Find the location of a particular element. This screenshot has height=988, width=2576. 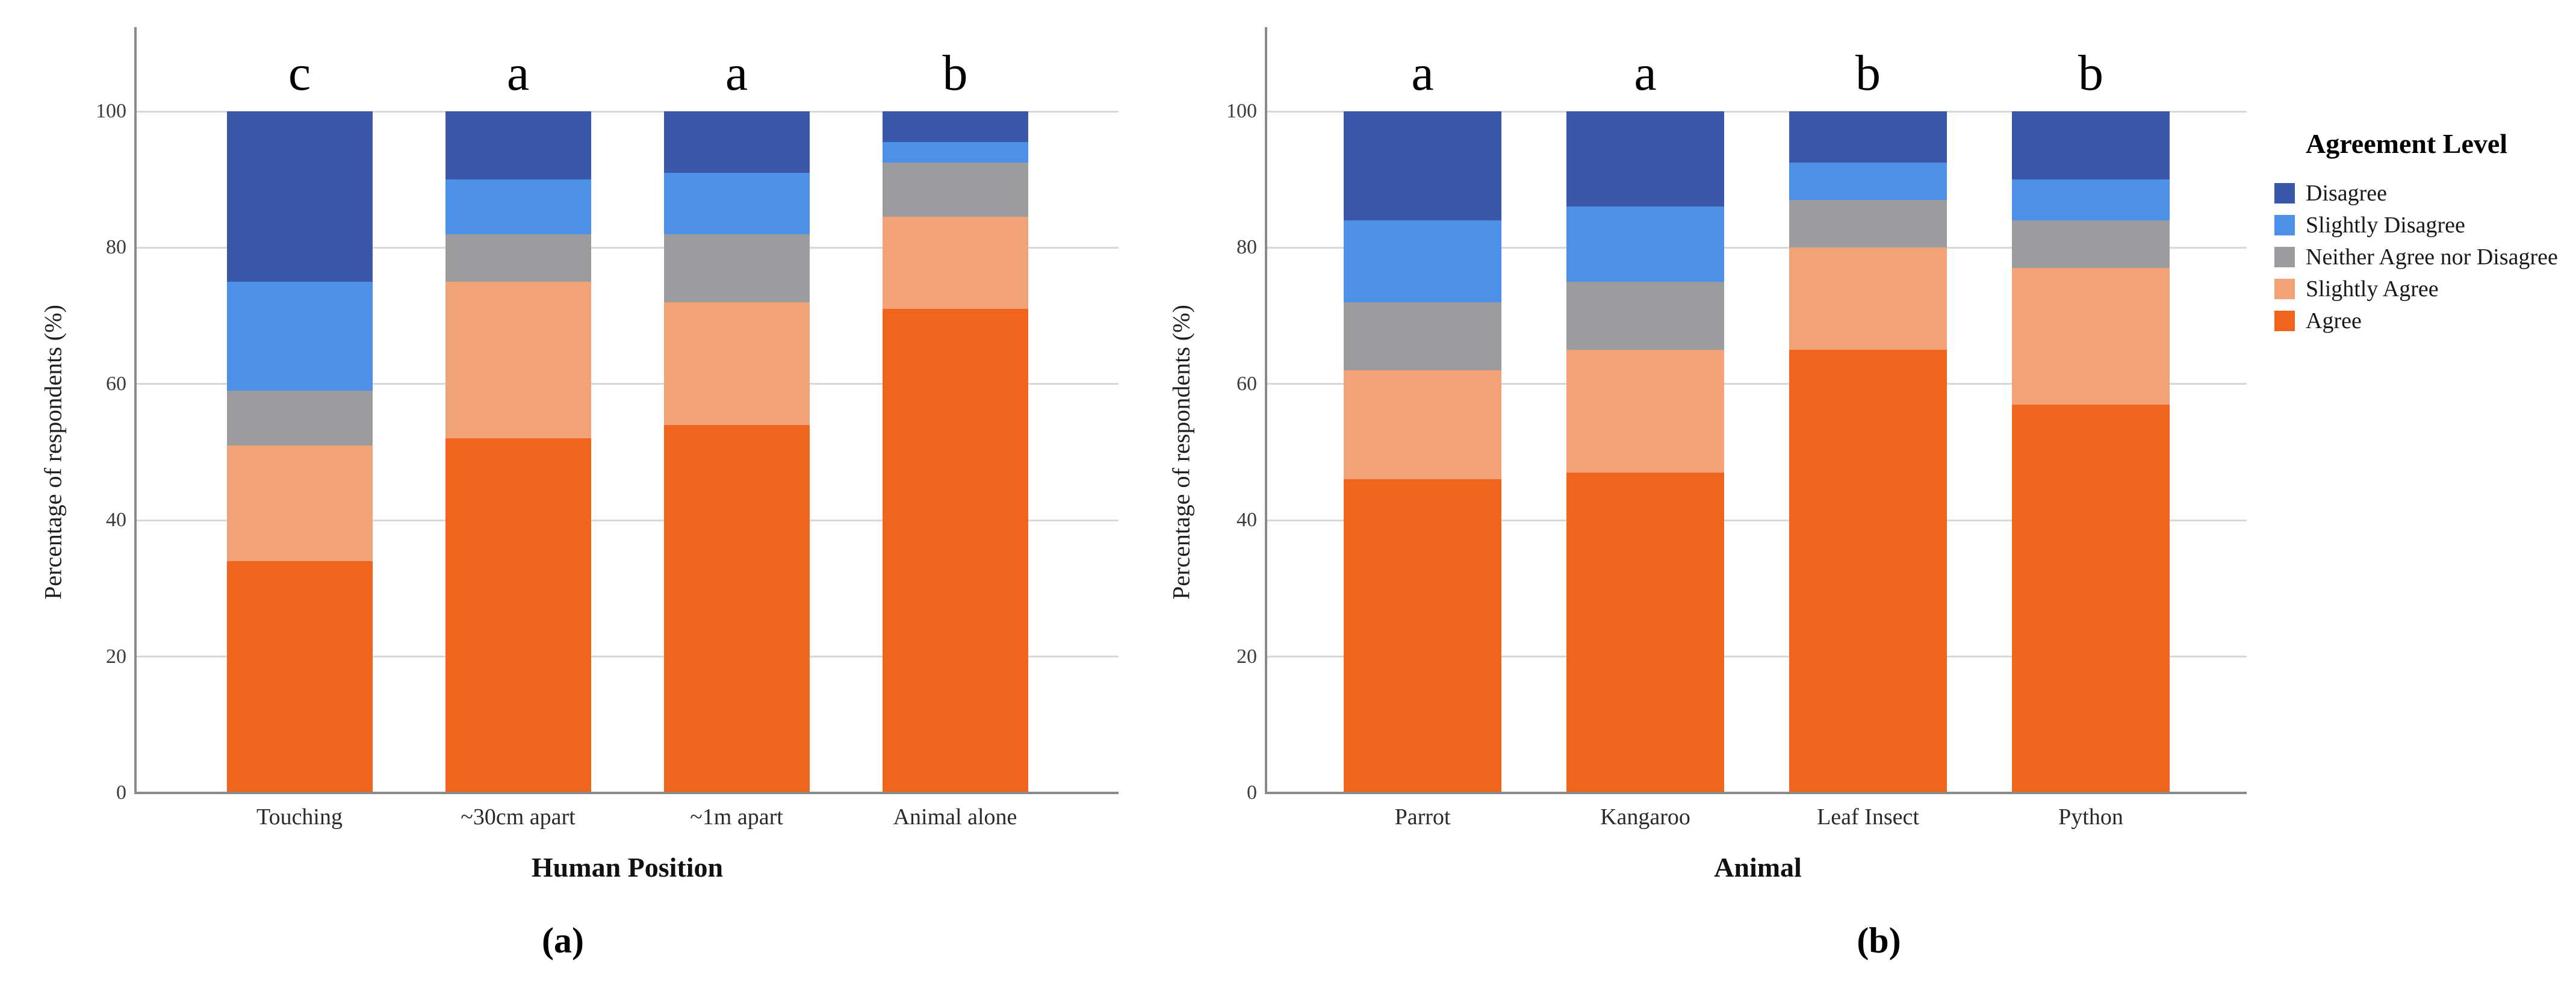

legend-item-label: Disagree is located at coordinates (2347, 194).